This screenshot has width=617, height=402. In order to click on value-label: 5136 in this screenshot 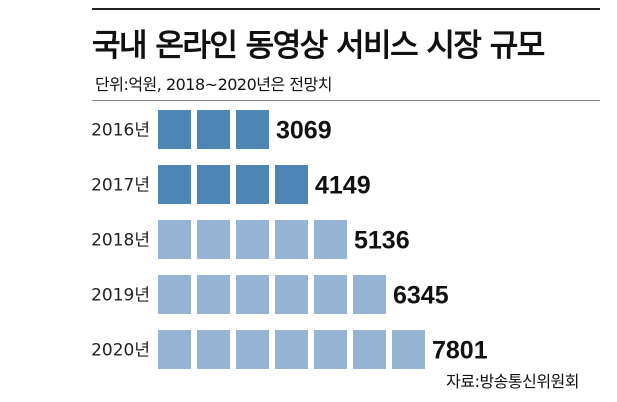, I will do `click(382, 241)`.